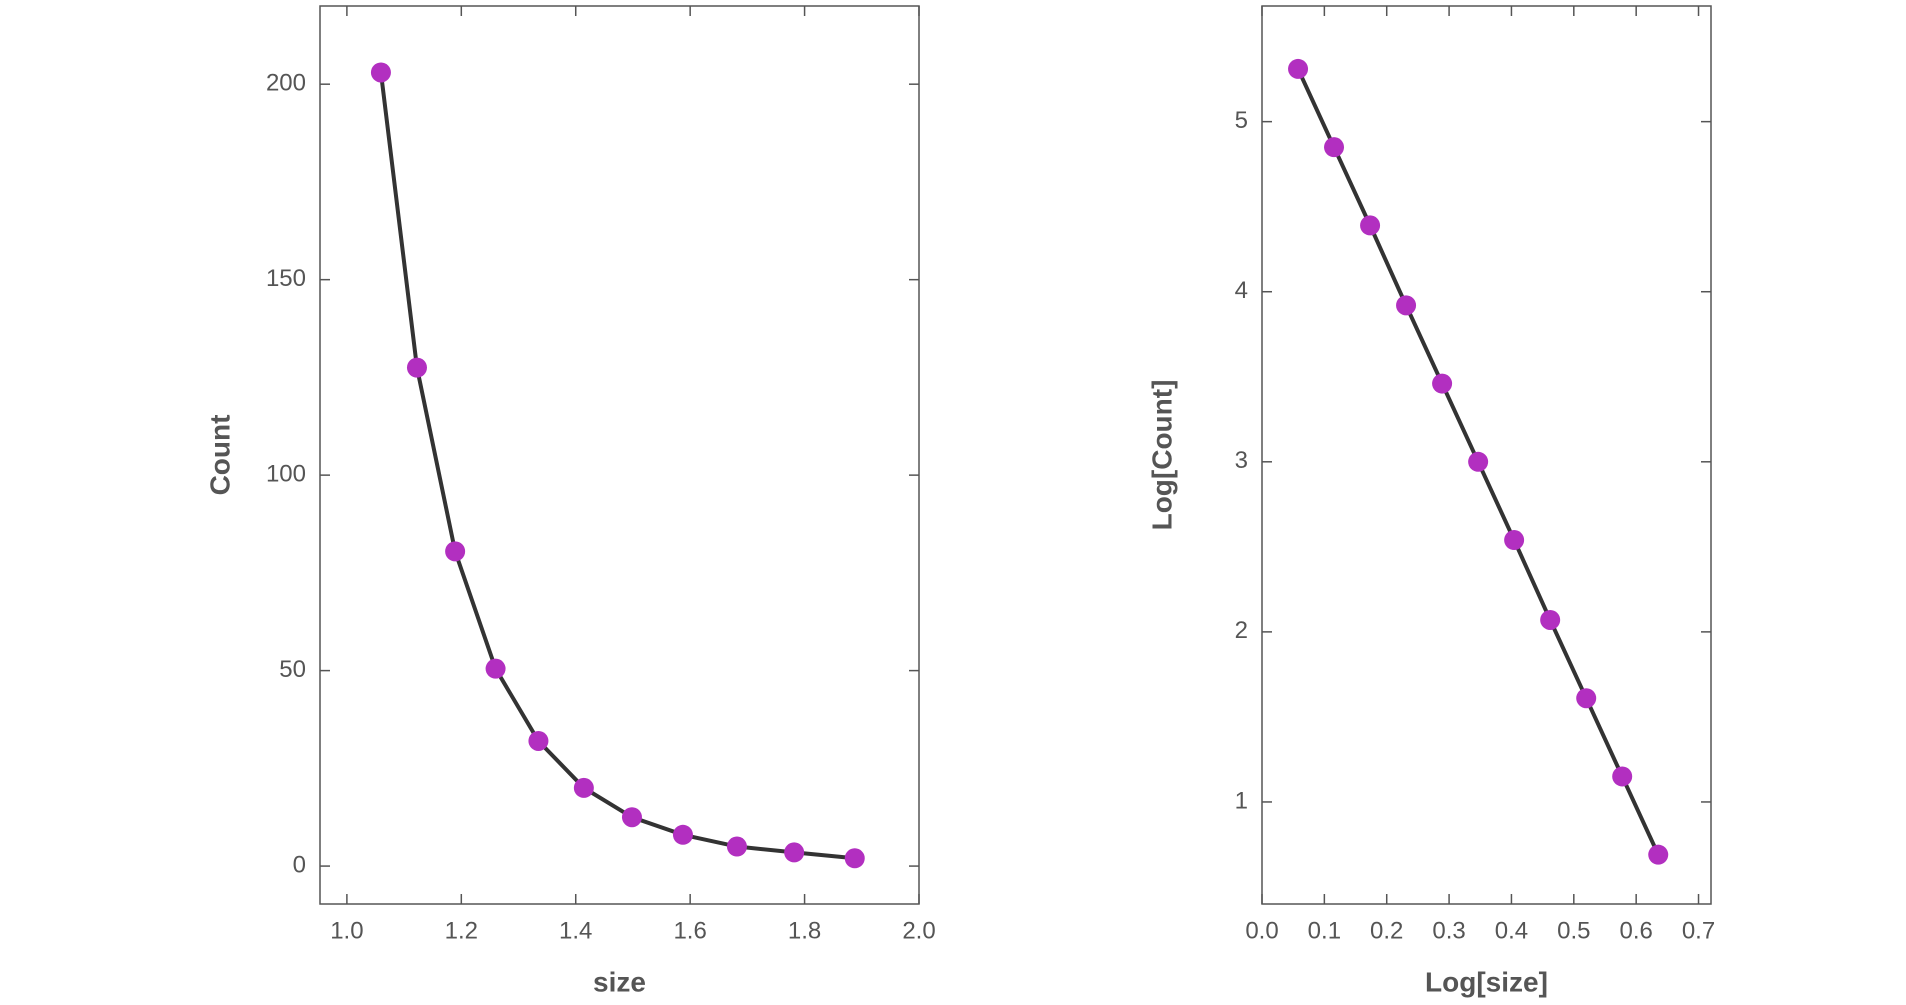  Describe the element at coordinates (689, 930) in the screenshot. I see `x-tick-label: 1.6` at that location.